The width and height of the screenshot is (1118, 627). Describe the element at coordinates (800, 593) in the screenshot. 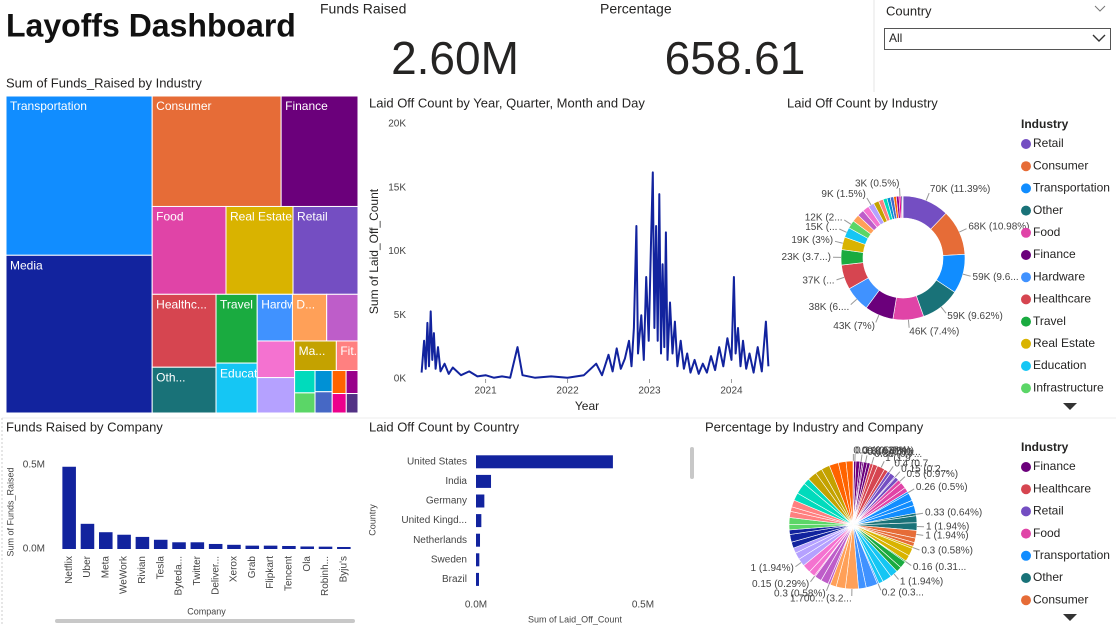

I see `data-label: 0.3 (0.58%)` at that location.